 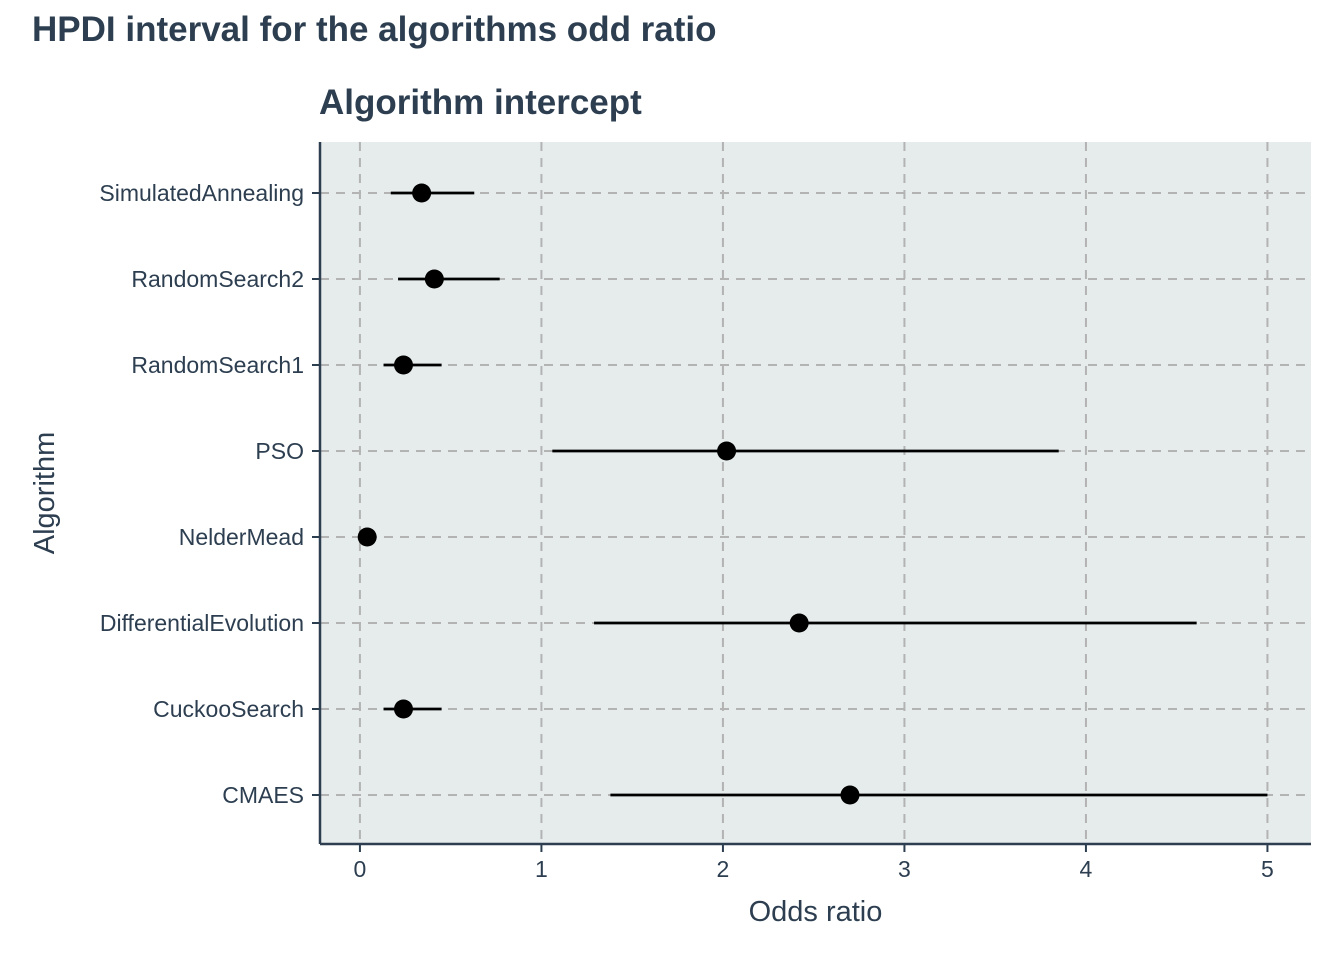 I want to click on y-tick-label: CMAES, so click(x=263, y=795).